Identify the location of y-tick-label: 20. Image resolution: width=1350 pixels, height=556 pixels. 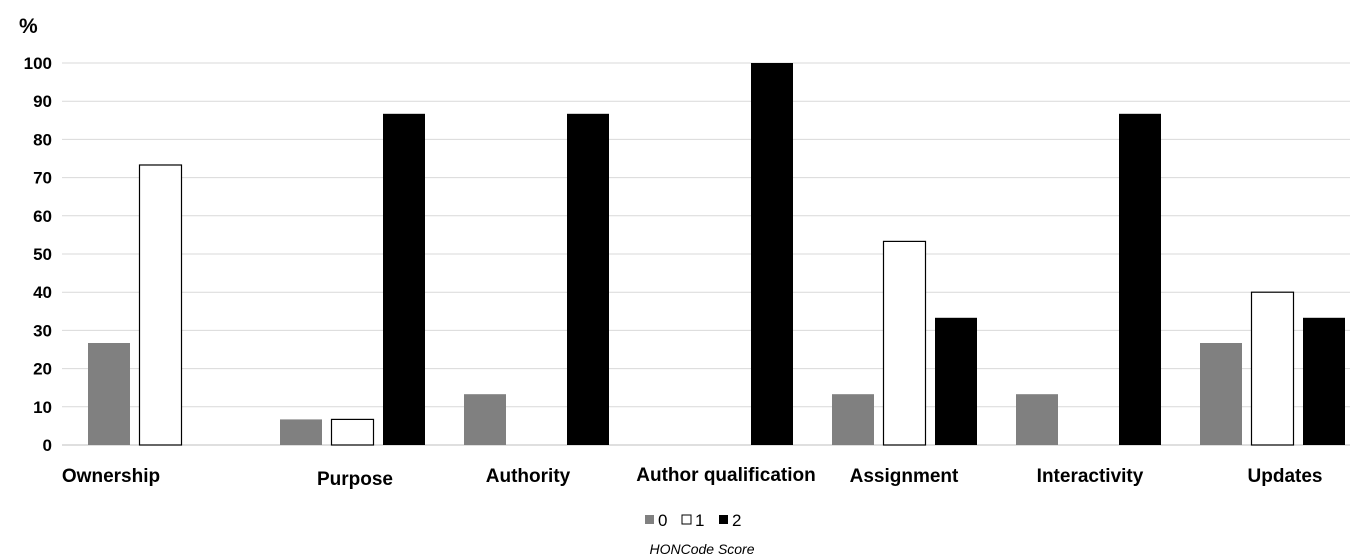
(42, 369).